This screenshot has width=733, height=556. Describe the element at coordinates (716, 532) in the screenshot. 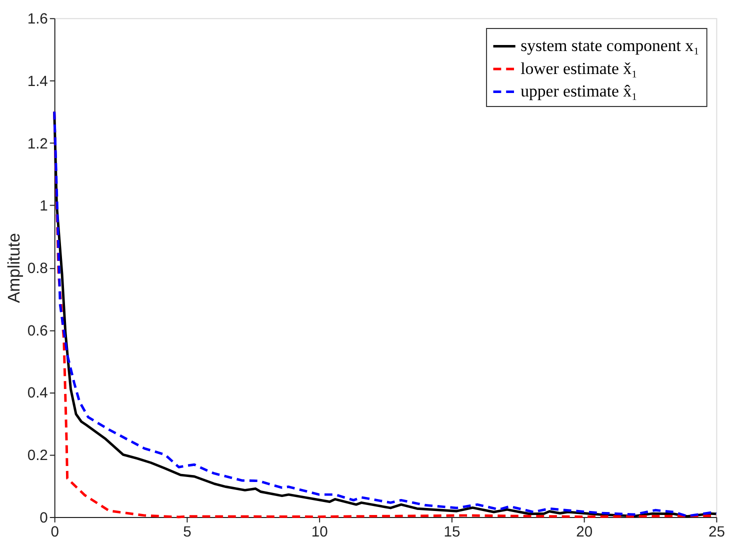

I see `x-tick-label: 25` at that location.